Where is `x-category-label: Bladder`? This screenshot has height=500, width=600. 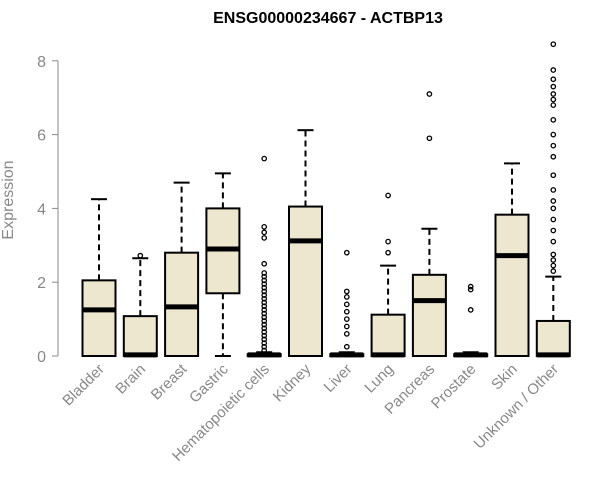
x-category-label: Bladder is located at coordinates (83, 385).